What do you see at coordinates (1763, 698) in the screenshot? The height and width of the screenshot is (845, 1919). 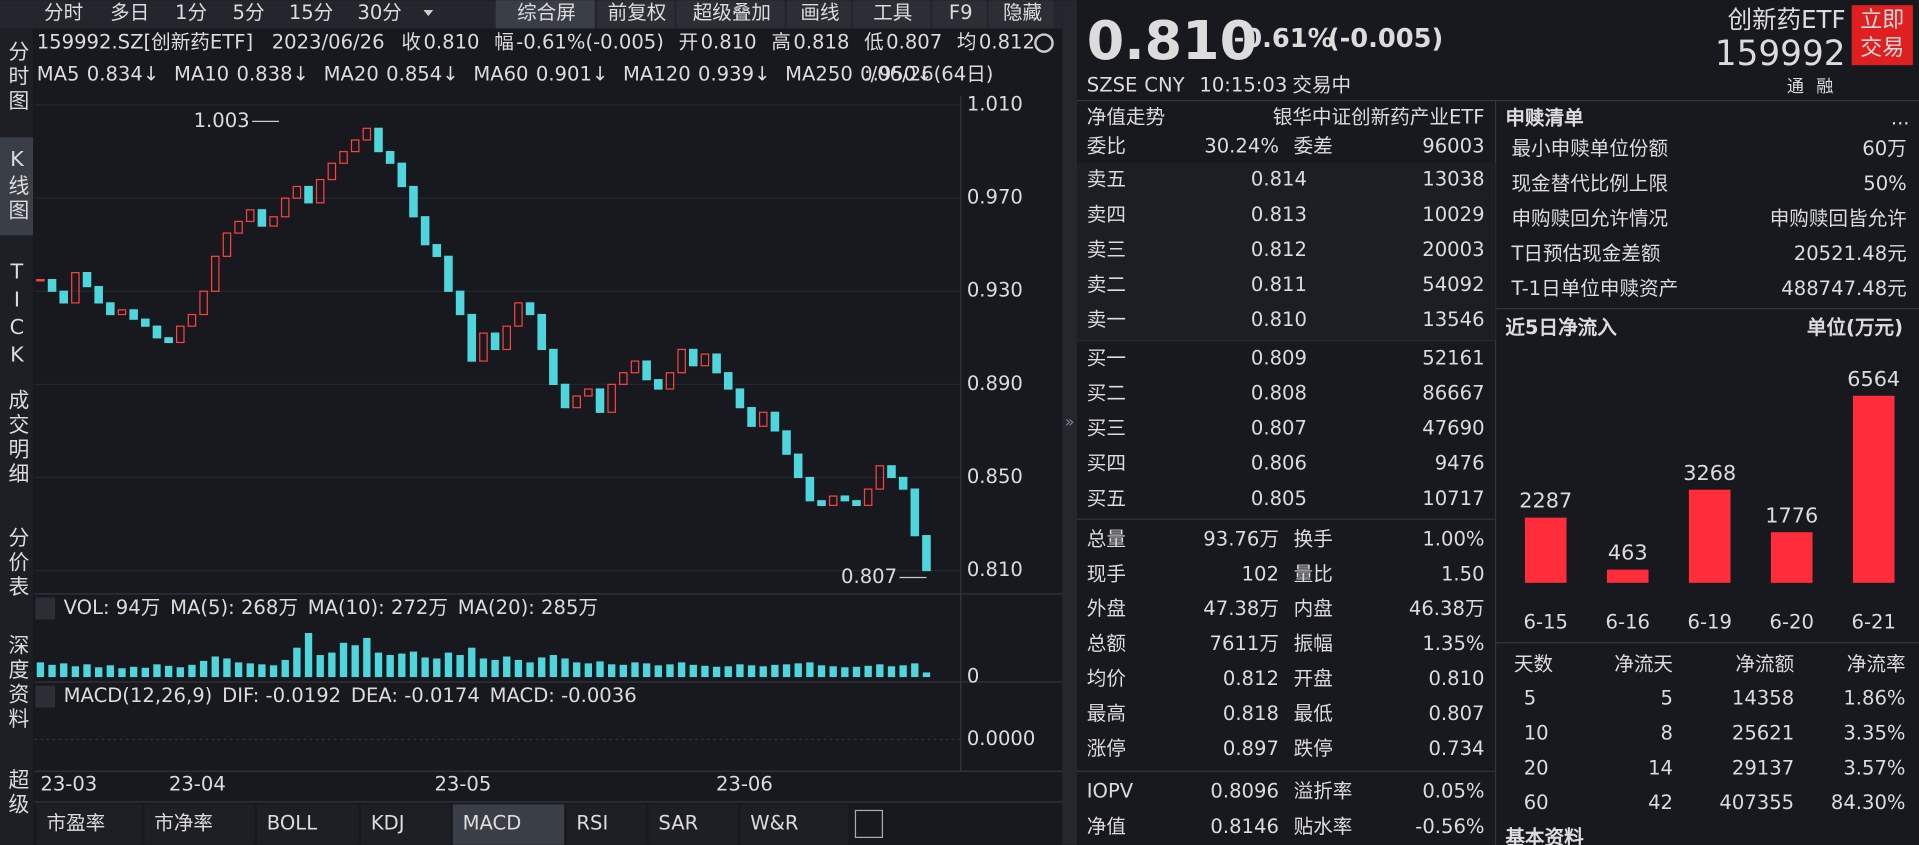 I see `table-cell: 14358` at bounding box center [1763, 698].